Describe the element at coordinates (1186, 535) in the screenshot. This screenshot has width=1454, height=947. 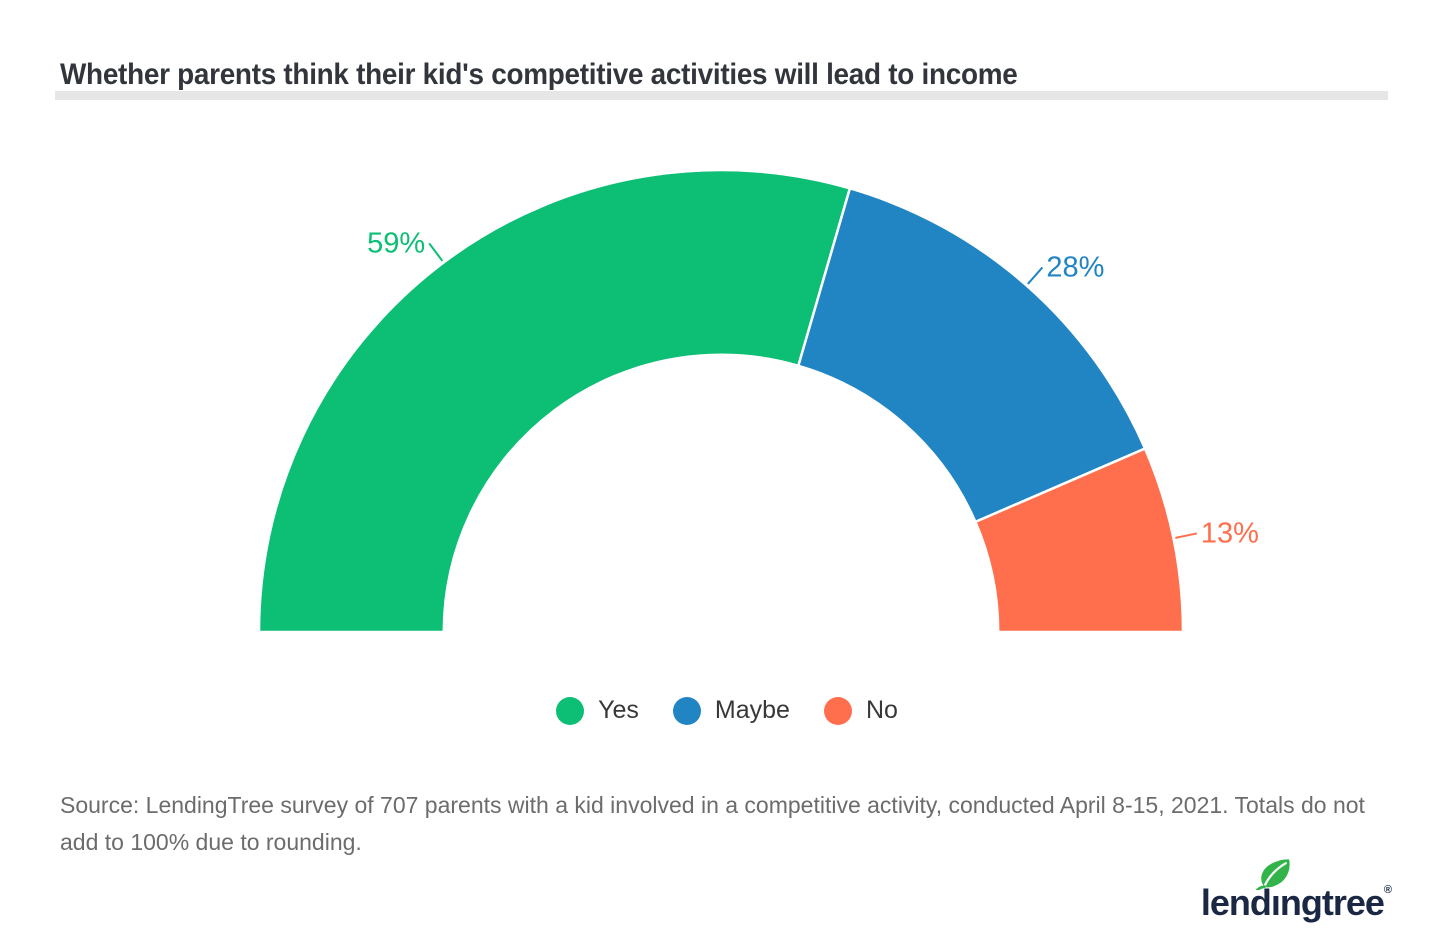
I see `label-connector-no` at that location.